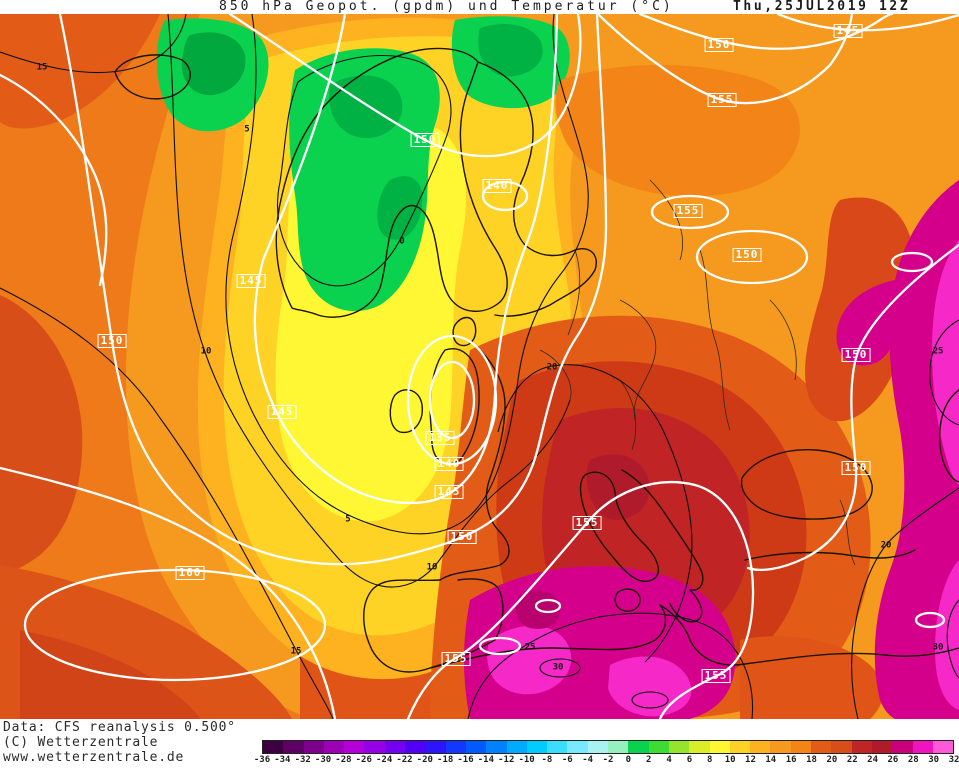 The height and width of the screenshot is (770, 959). I want to click on geo-contour-150-ridge, so click(752, 257).